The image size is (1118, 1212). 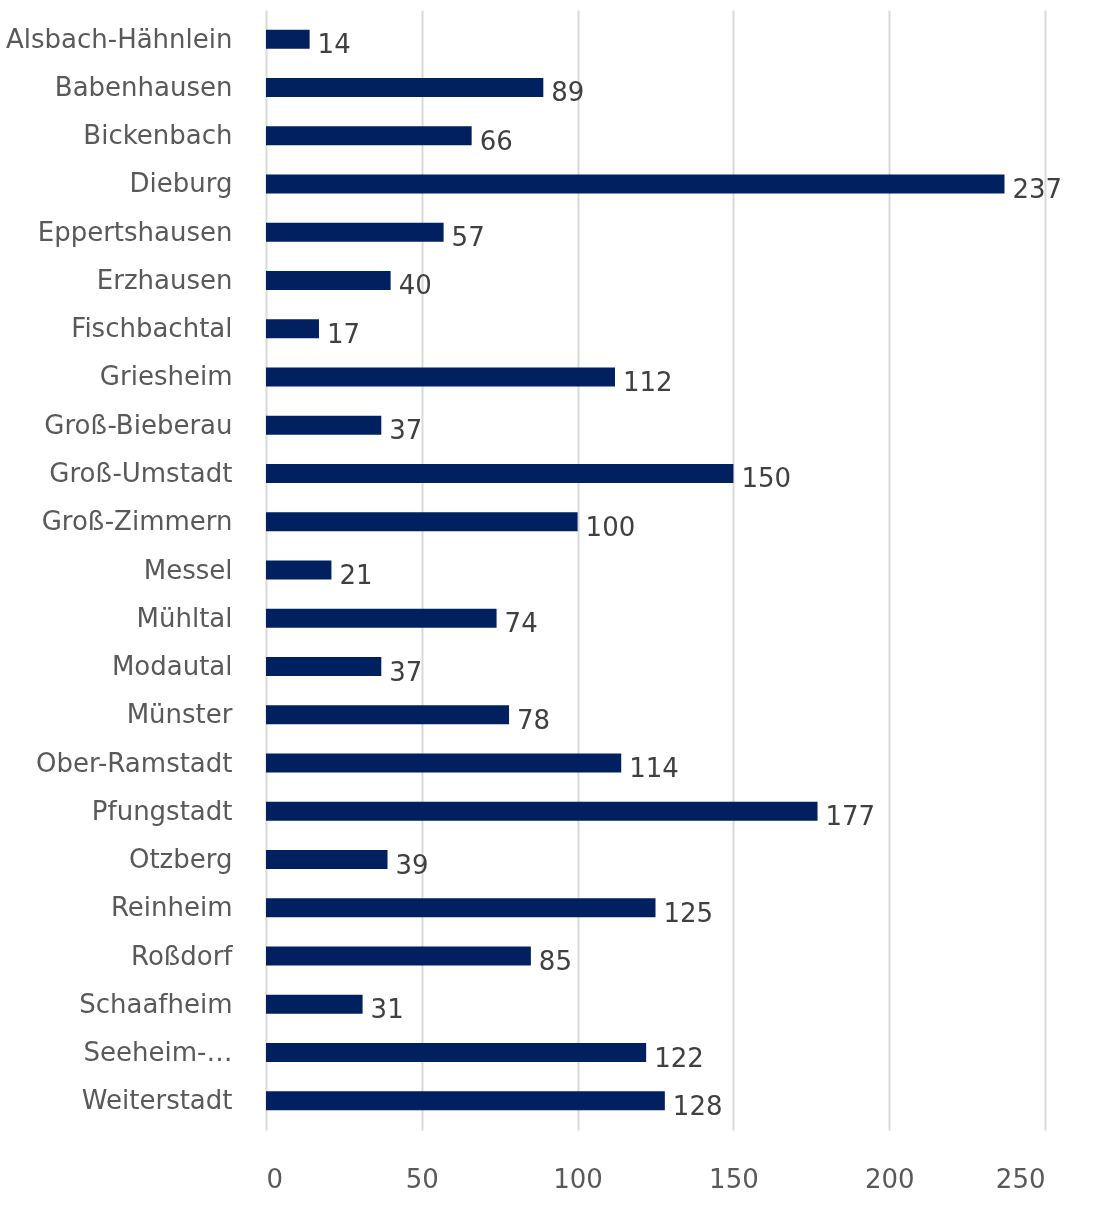 I want to click on y-tick-label: Babenhausen, so click(x=143, y=86).